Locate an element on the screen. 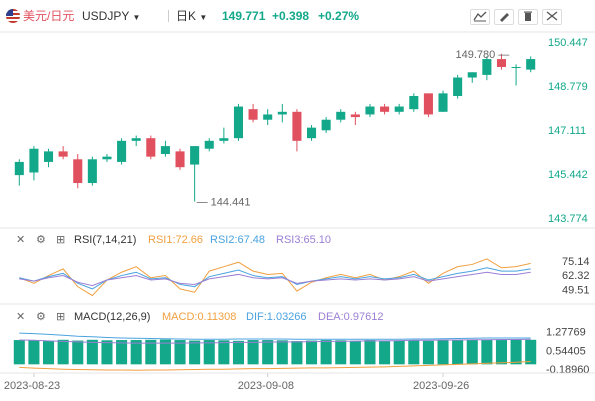  macd-line-dif is located at coordinates (275, 336).